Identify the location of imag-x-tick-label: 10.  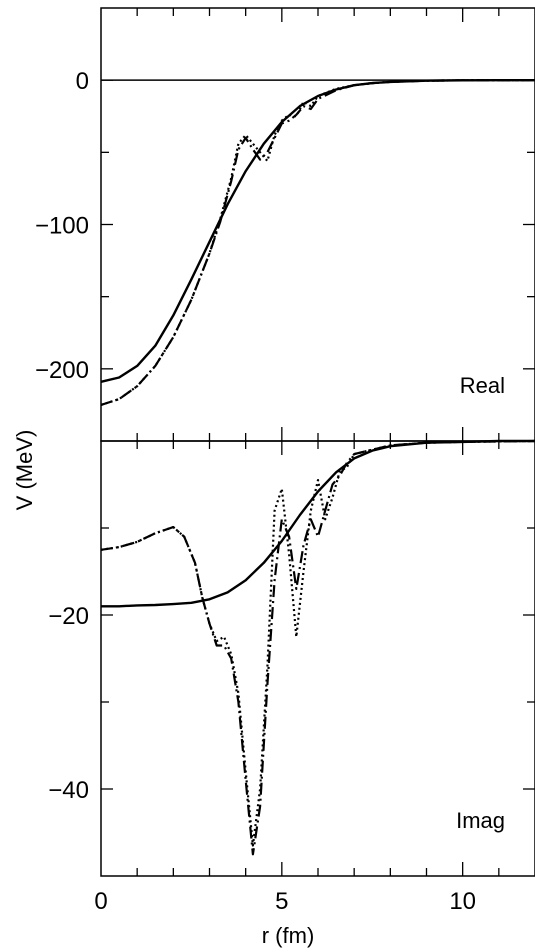
(462, 901).